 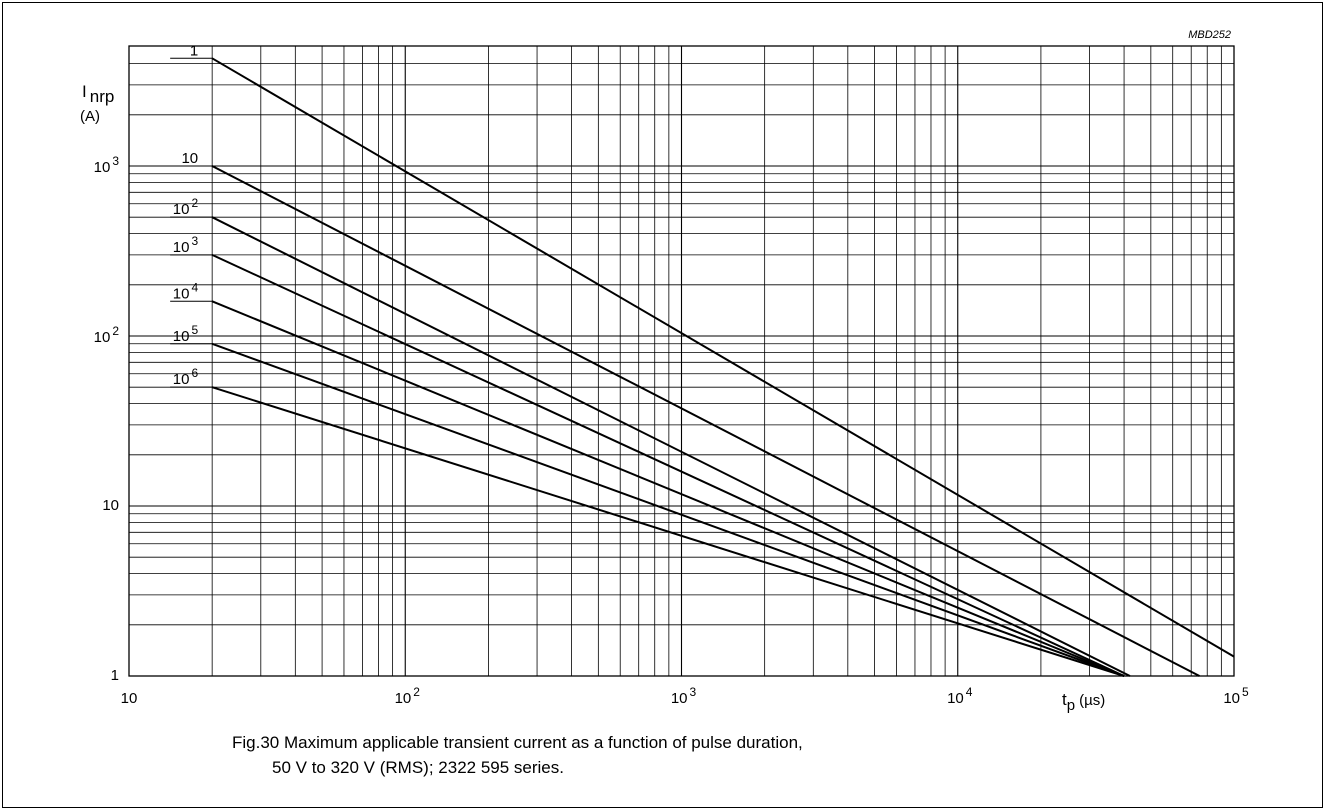 What do you see at coordinates (194, 50) in the screenshot?
I see `series-label: 1` at bounding box center [194, 50].